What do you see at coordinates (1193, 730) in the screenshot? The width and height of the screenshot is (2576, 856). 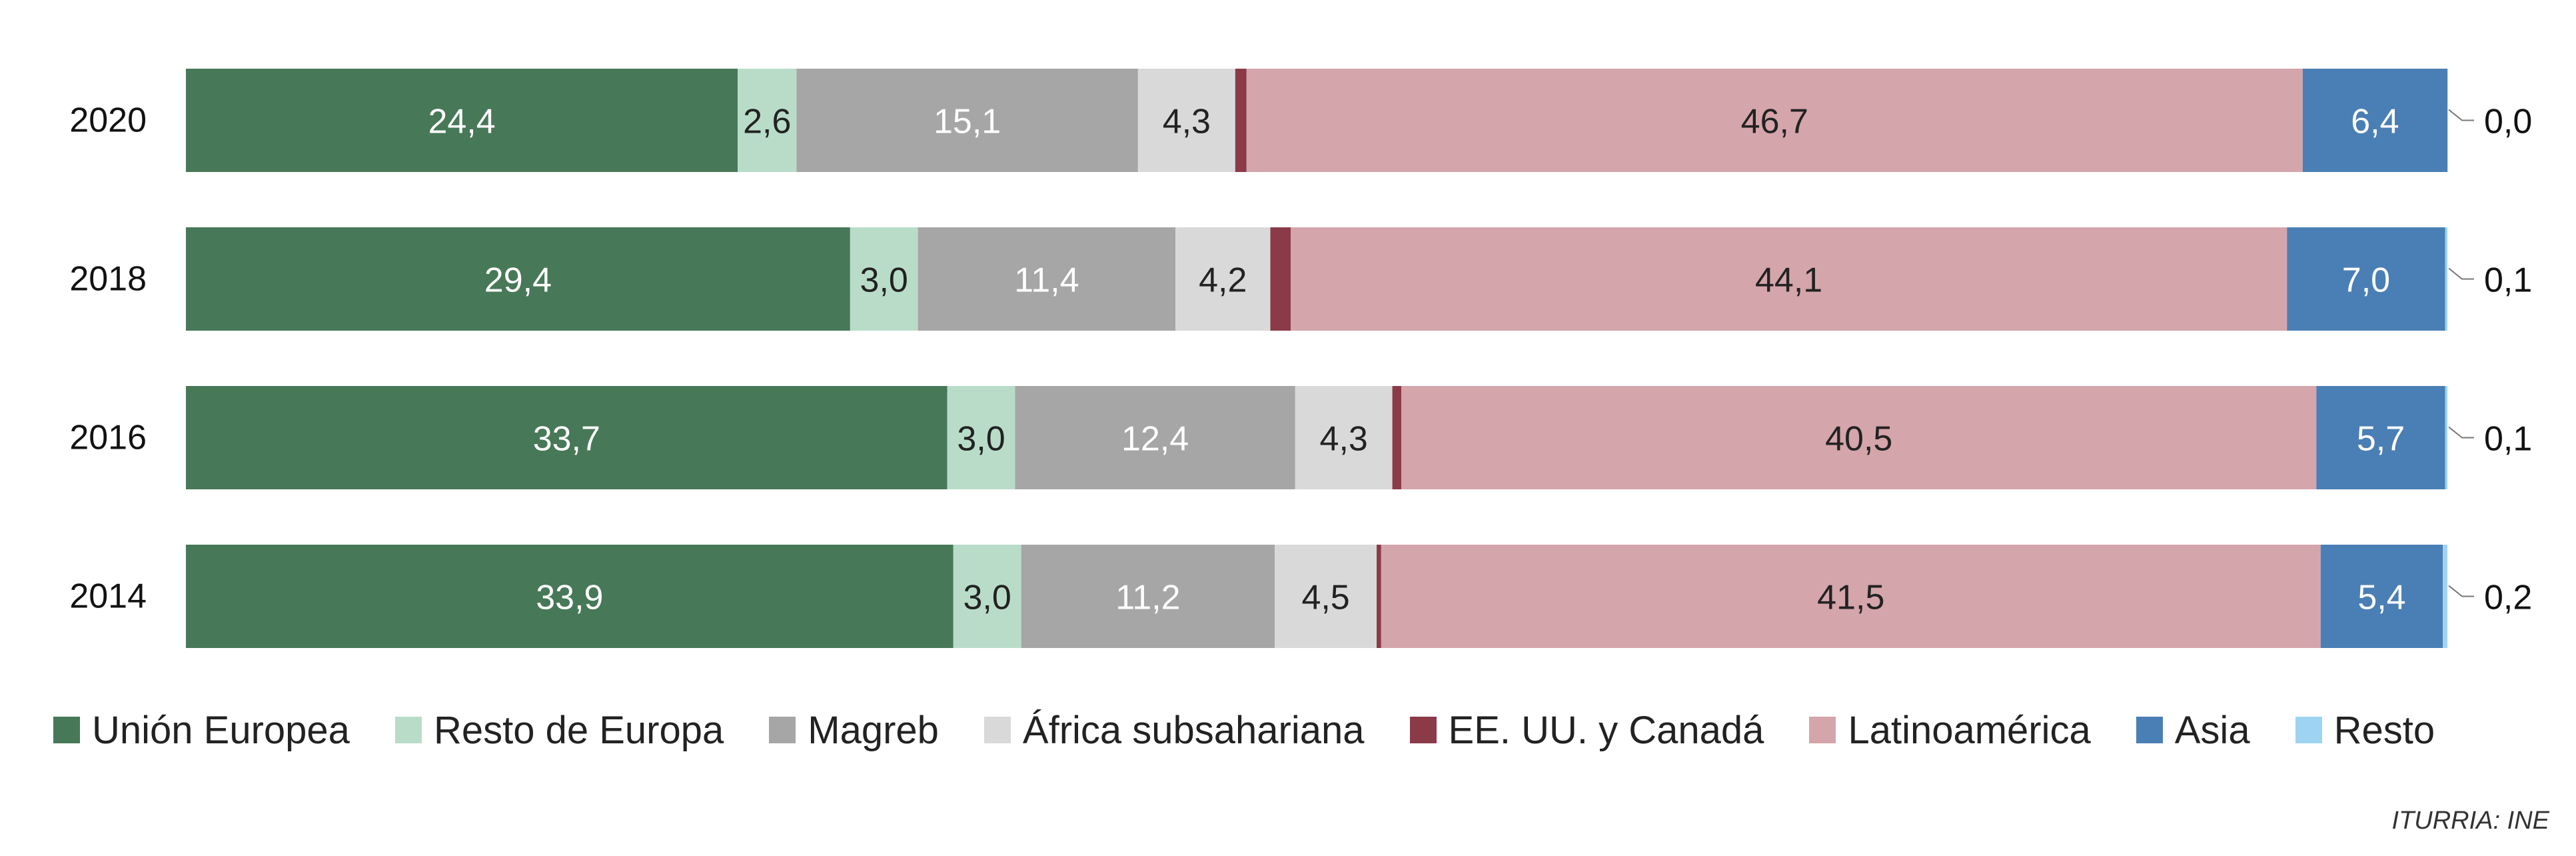 I see `legend-label: África subsahariana` at bounding box center [1193, 730].